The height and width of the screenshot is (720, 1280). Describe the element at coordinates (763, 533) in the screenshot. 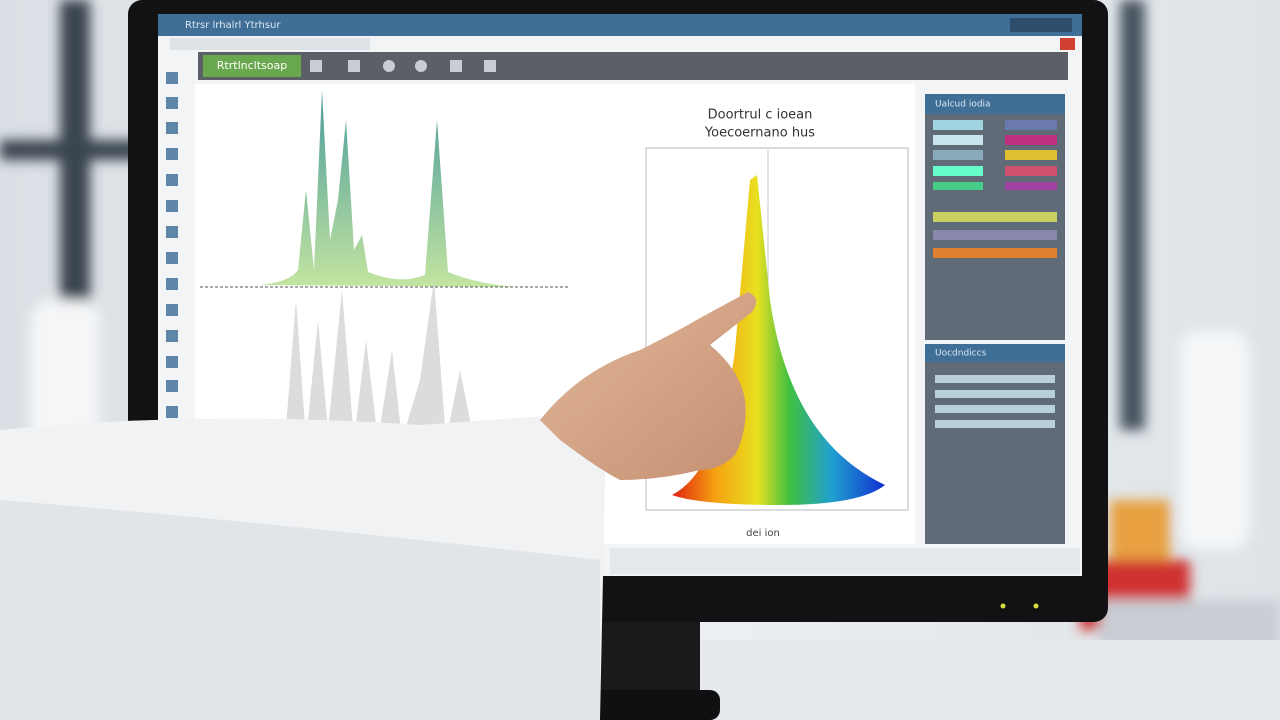

I see `x-axis-label: dei ion` at that location.